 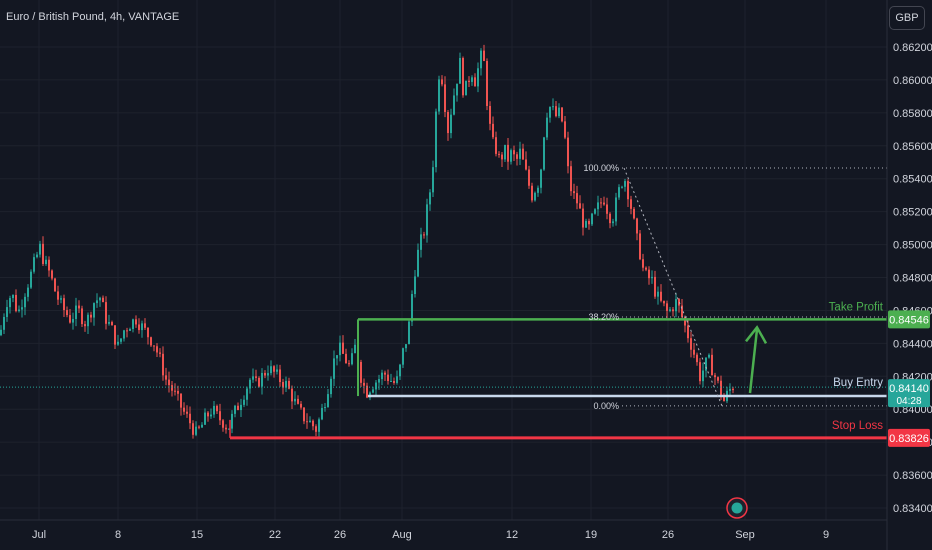 What do you see at coordinates (118, 535) in the screenshot?
I see `time-tick-label: 8` at bounding box center [118, 535].